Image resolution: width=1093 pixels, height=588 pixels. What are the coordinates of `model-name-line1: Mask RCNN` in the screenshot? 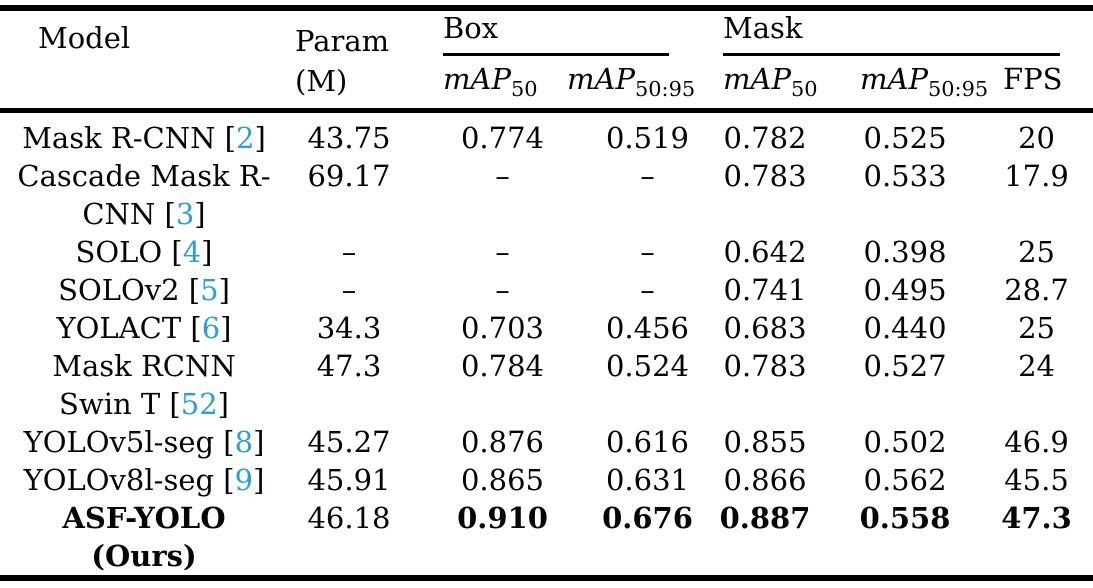 It's located at (144, 365).